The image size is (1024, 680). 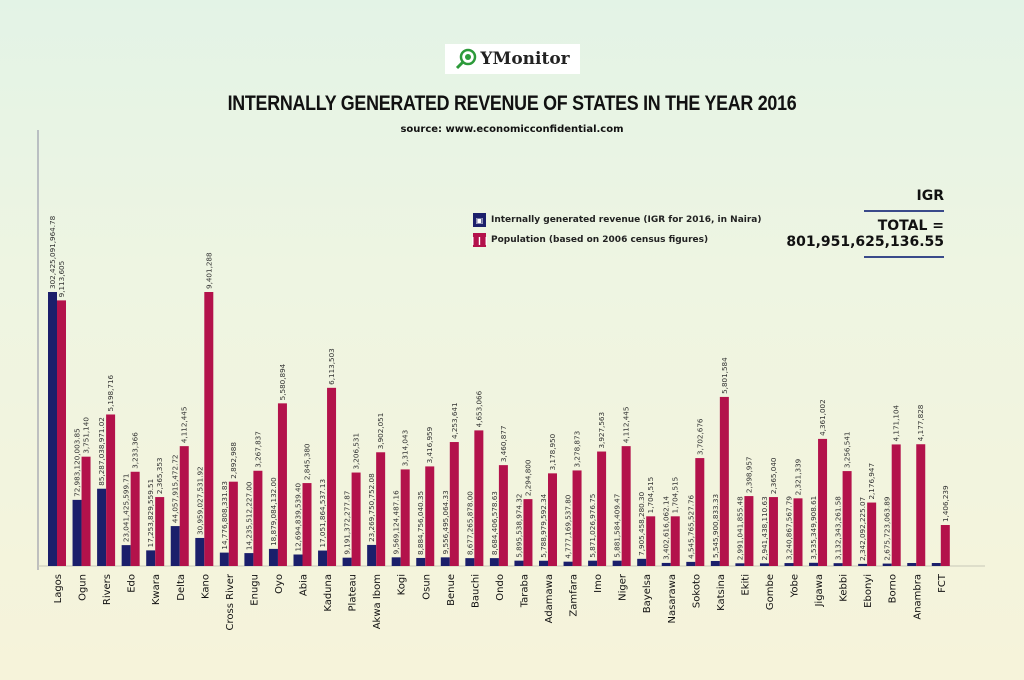 I want to click on data-label-population: 4,653,066, so click(x=478, y=408).